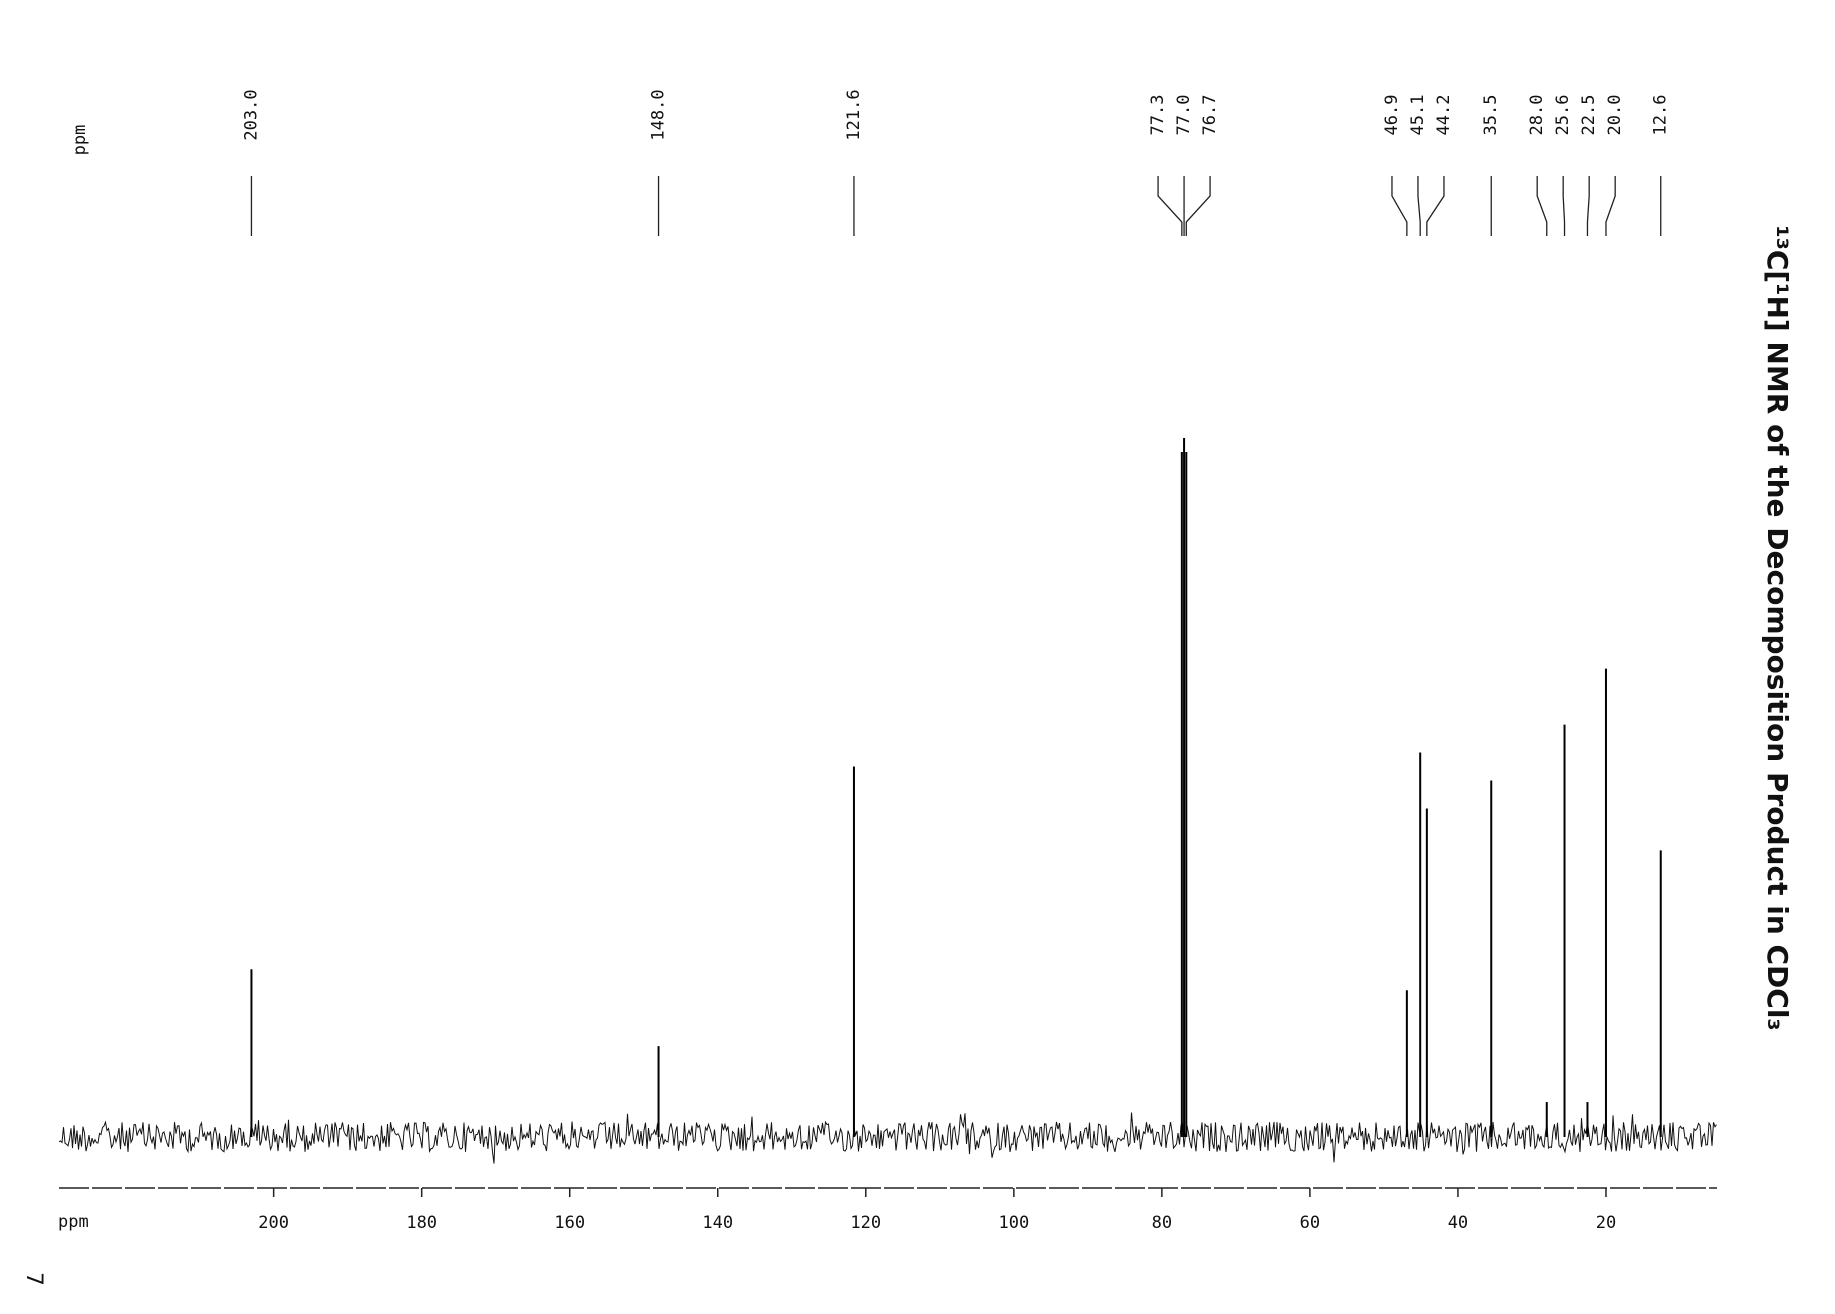 This screenshot has width=1835, height=1314. Describe the element at coordinates (1418, 115) in the screenshot. I see `peak-label: 45.1` at that location.